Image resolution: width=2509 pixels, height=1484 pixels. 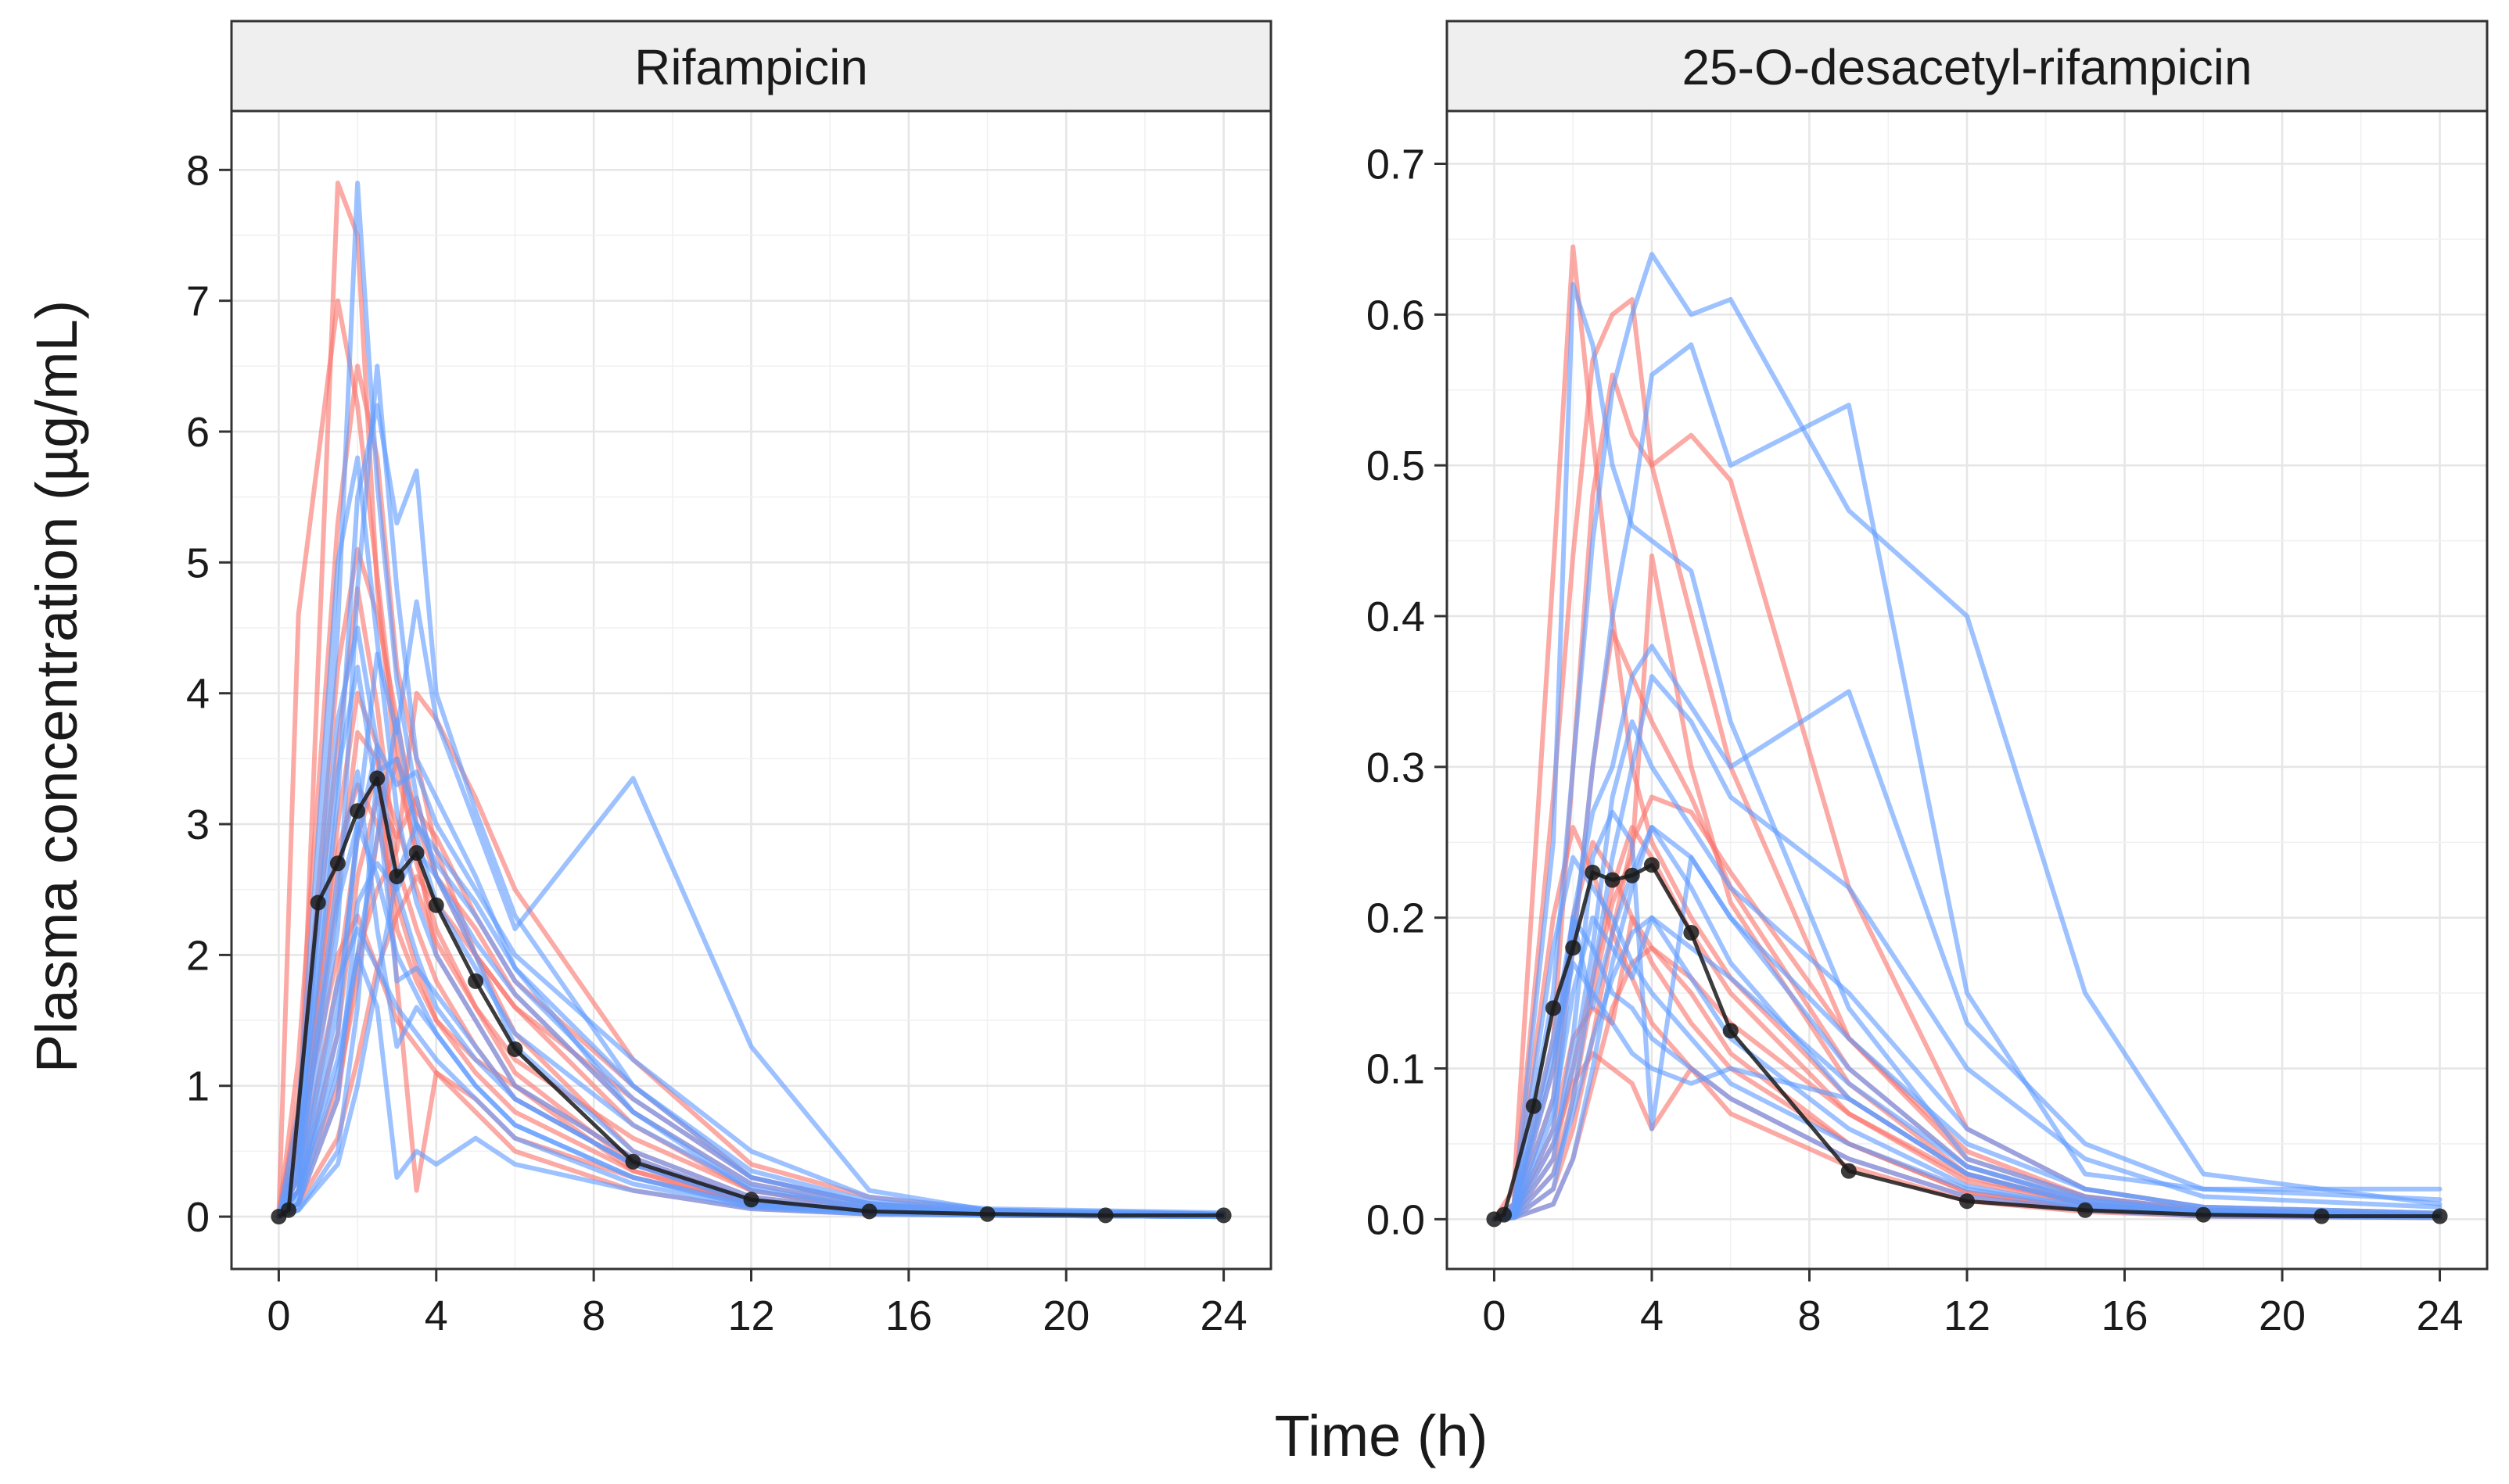 I want to click on panel-title: Rifampicin, so click(x=751, y=67).